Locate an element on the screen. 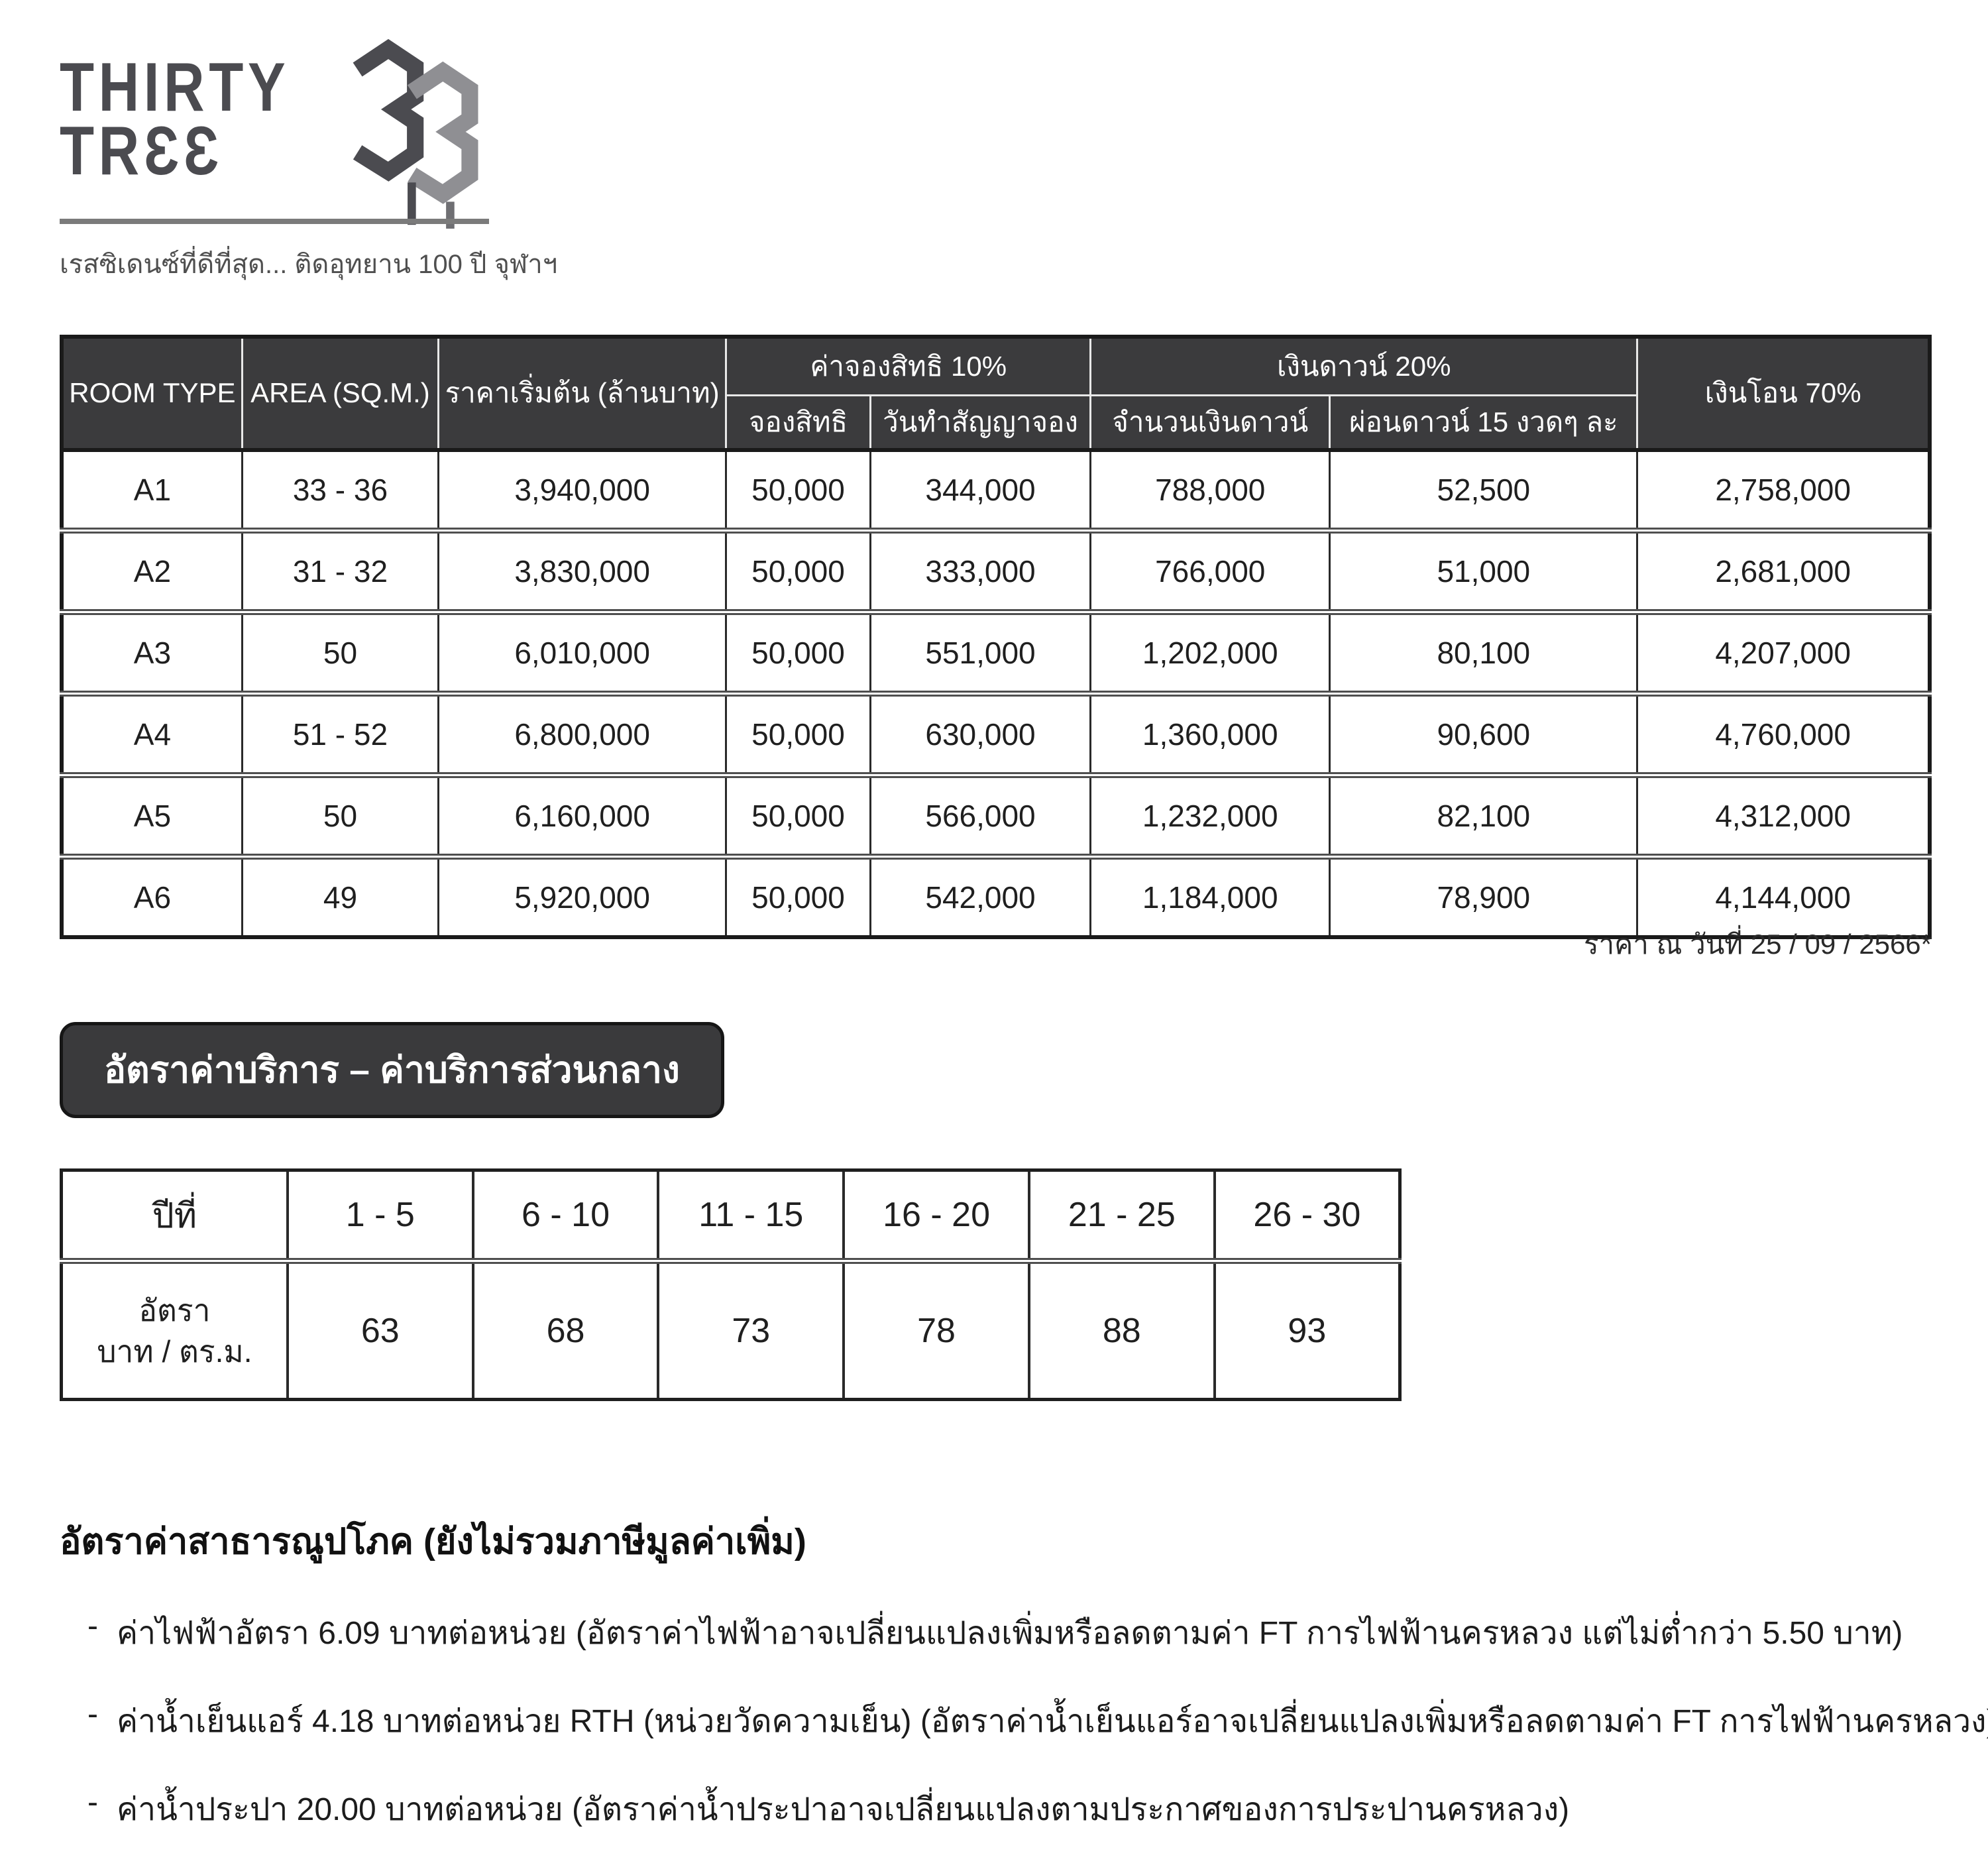 The image size is (1988, 1873). table-cell: 78,900 is located at coordinates (1484, 896).